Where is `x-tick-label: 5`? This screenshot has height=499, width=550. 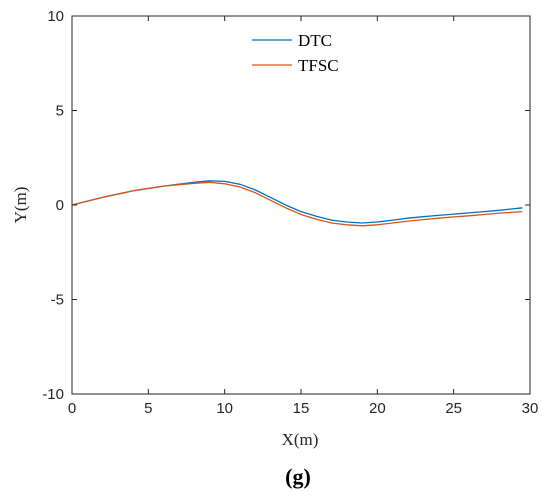
x-tick-label: 5 is located at coordinates (148, 408).